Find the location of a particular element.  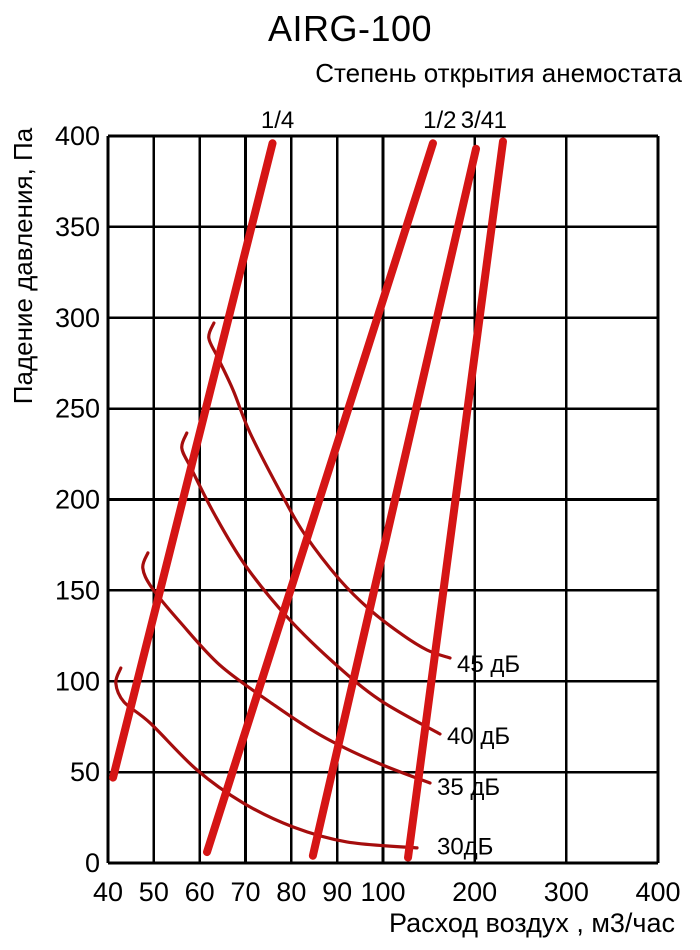

noise-label: 35 дБ is located at coordinates (468, 787).